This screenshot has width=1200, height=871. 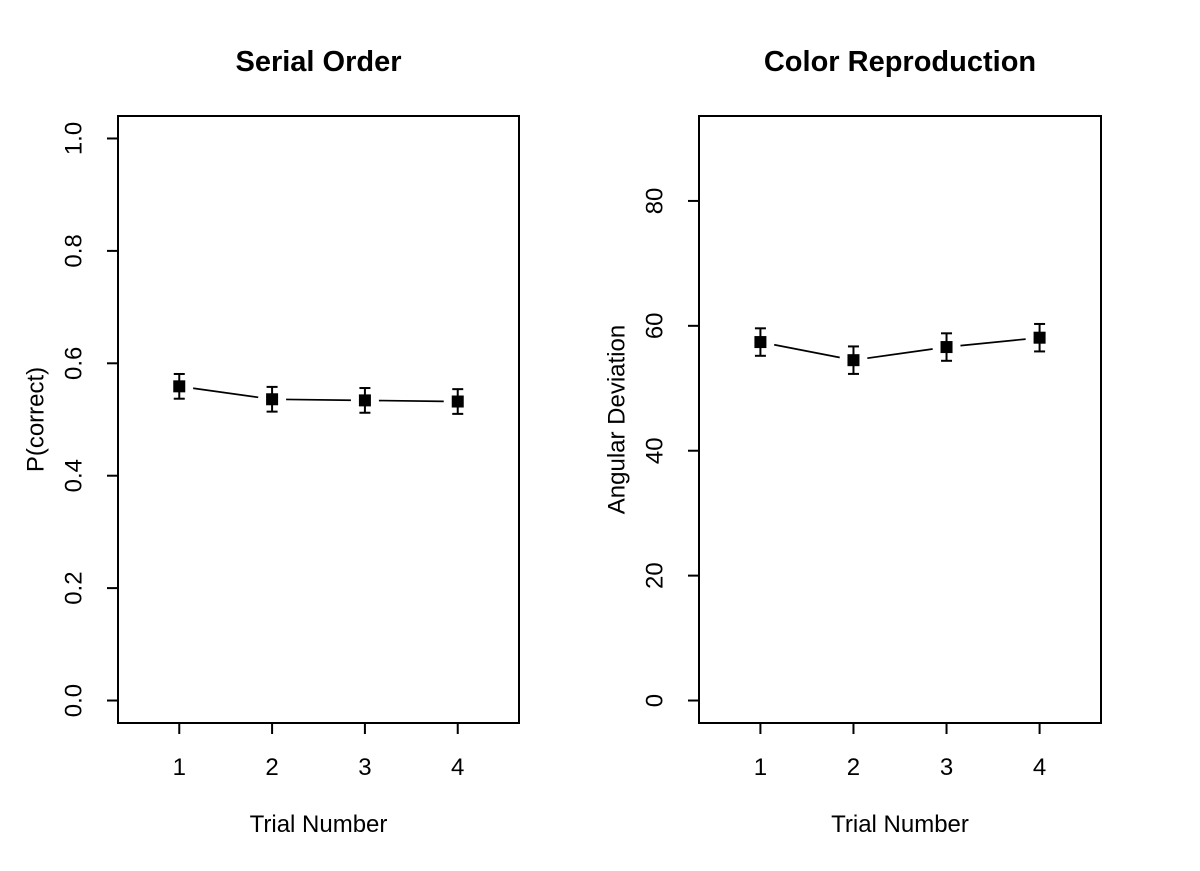 I want to click on y-tick-label: 0.8, so click(x=74, y=250).